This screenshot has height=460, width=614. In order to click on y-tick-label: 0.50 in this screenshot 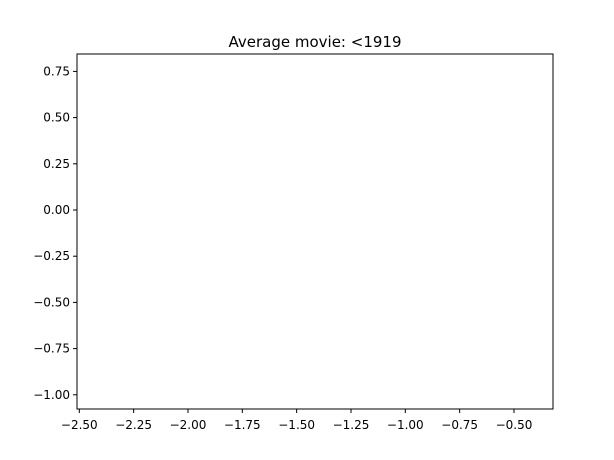, I will do `click(56, 118)`.